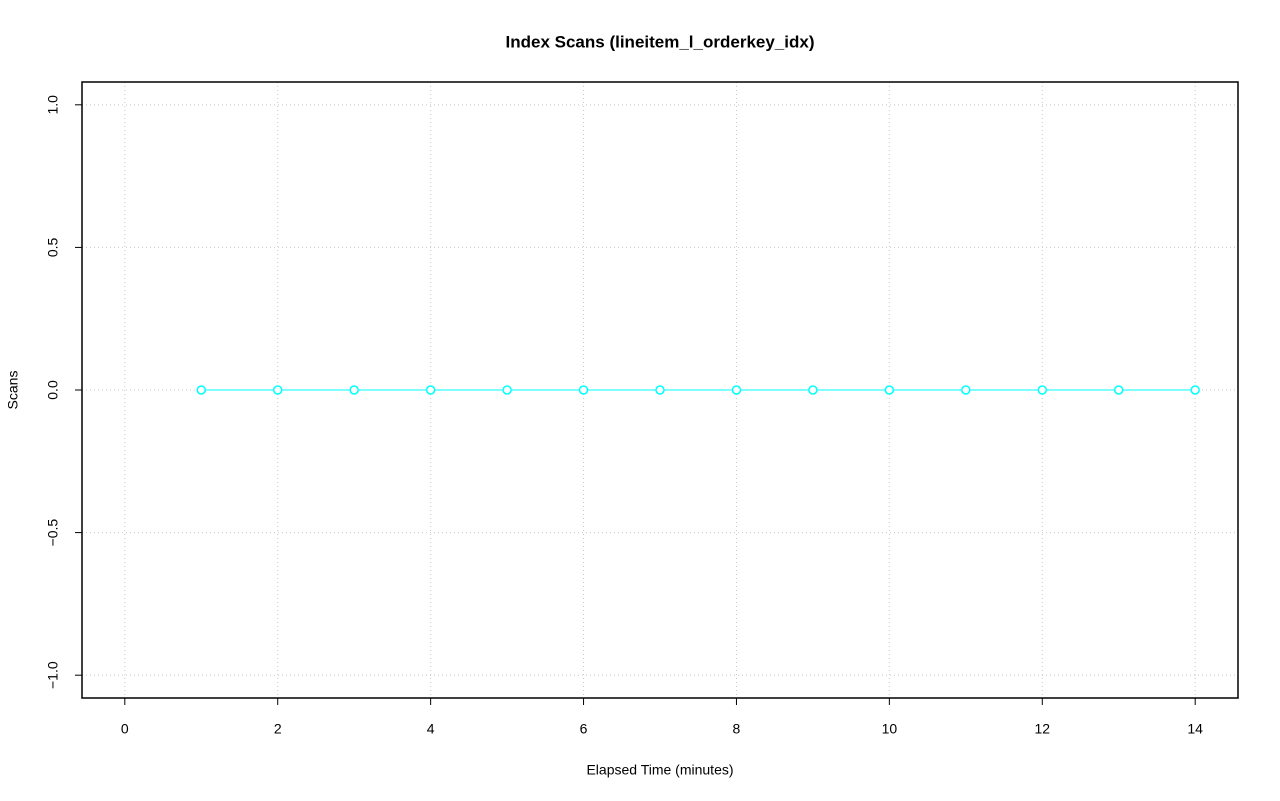 The width and height of the screenshot is (1280, 801). Describe the element at coordinates (431, 729) in the screenshot. I see `x-tick-label: 4` at that location.